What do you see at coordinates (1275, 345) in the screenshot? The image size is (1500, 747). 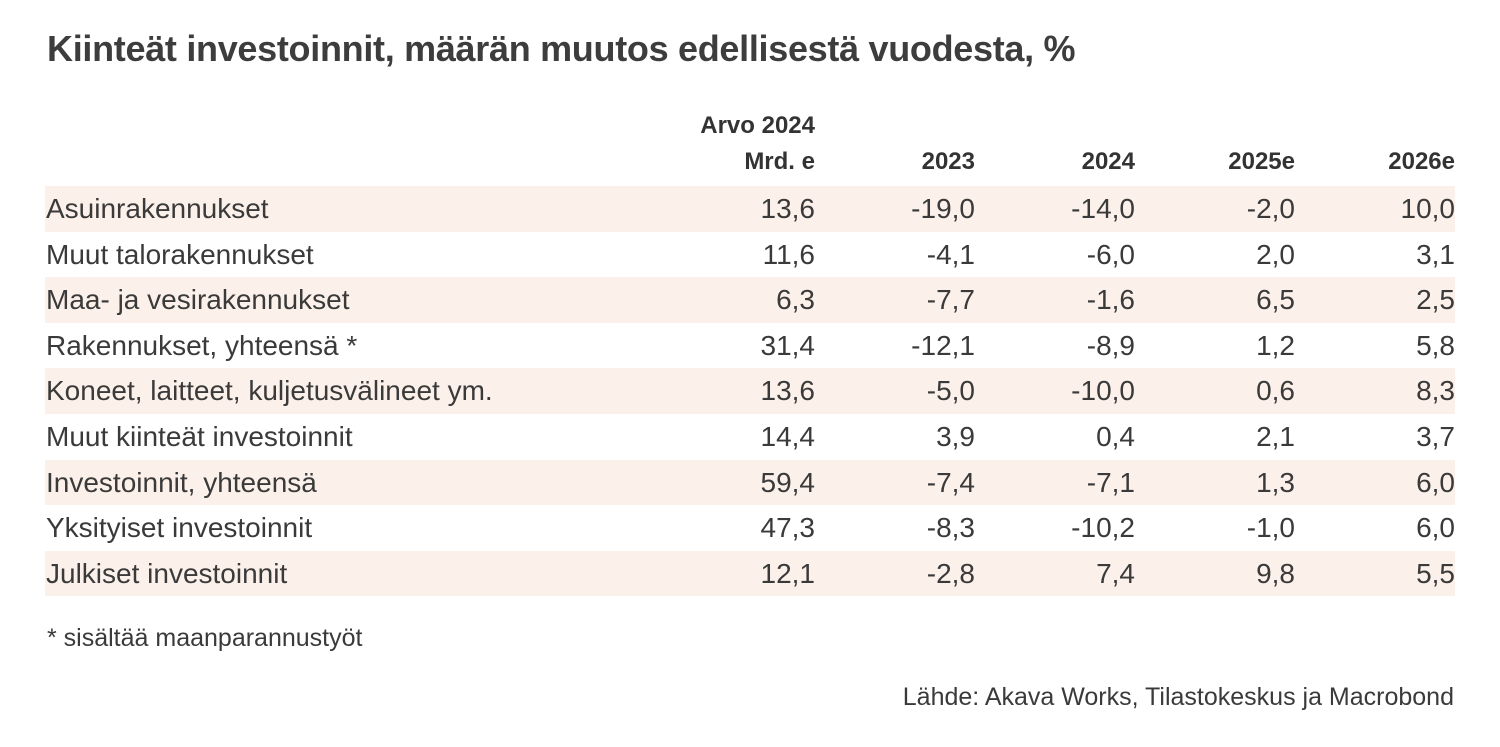 I see `table-cell: 1,2` at bounding box center [1275, 345].